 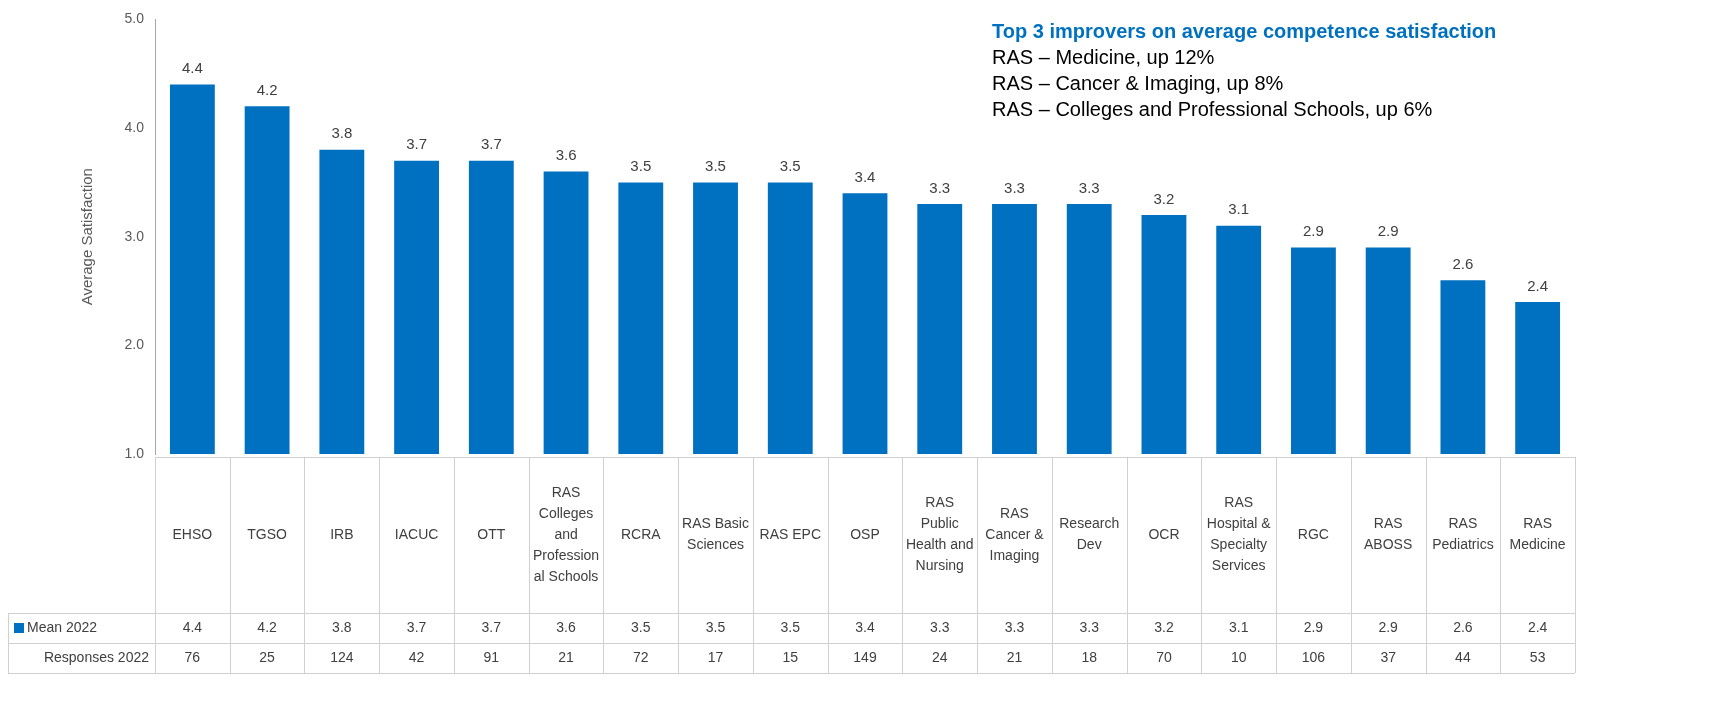 I want to click on x-tick-label: RAS EPC, so click(x=790, y=533).